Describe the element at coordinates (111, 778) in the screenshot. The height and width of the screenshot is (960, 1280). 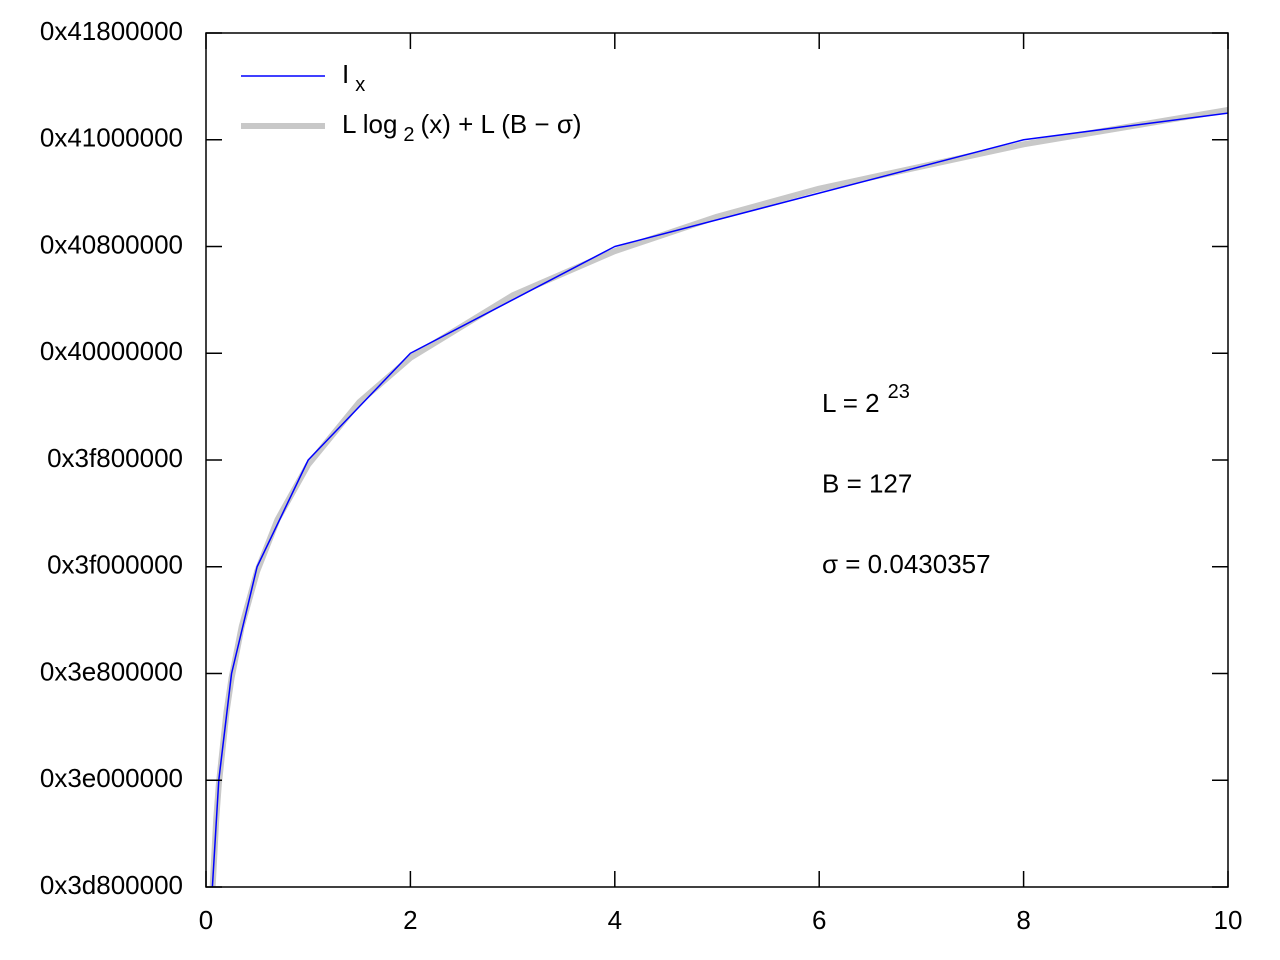
I see `y-tick-label: 0x3e000000` at that location.